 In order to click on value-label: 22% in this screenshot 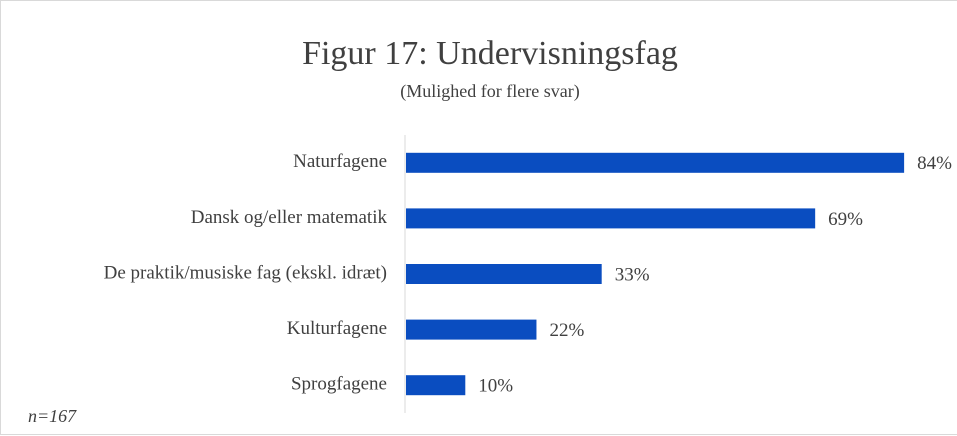, I will do `click(566, 330)`.